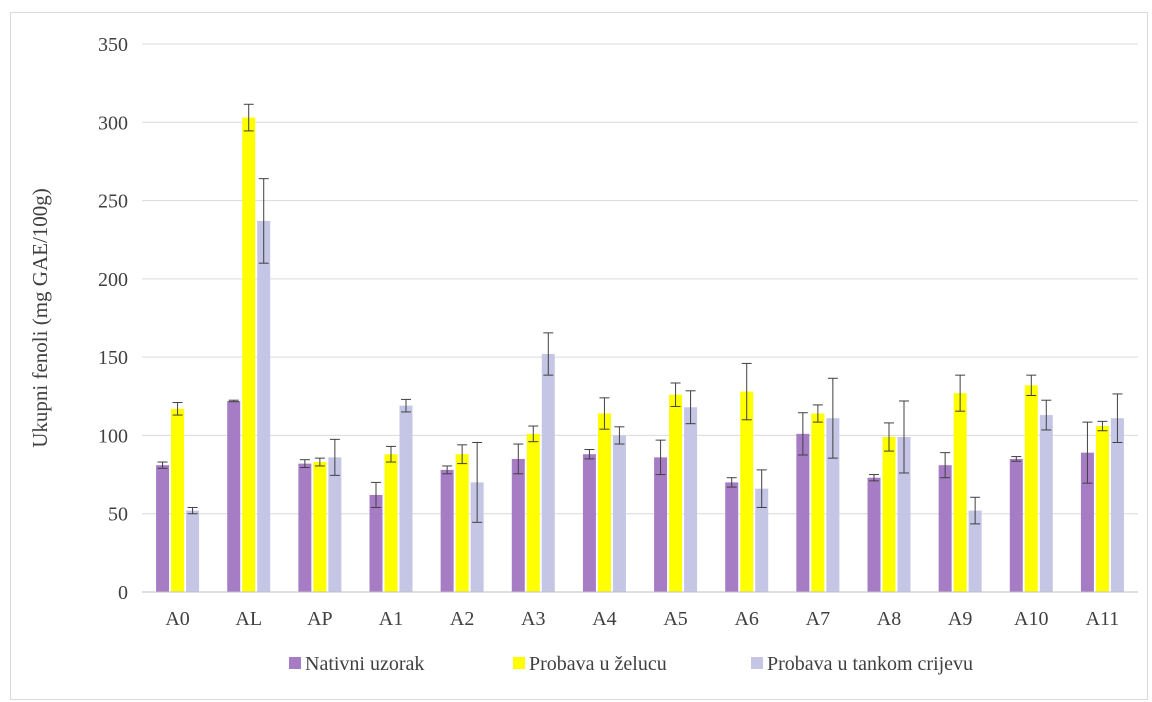  What do you see at coordinates (113, 202) in the screenshot?
I see `y-tick-label: 250` at bounding box center [113, 202].